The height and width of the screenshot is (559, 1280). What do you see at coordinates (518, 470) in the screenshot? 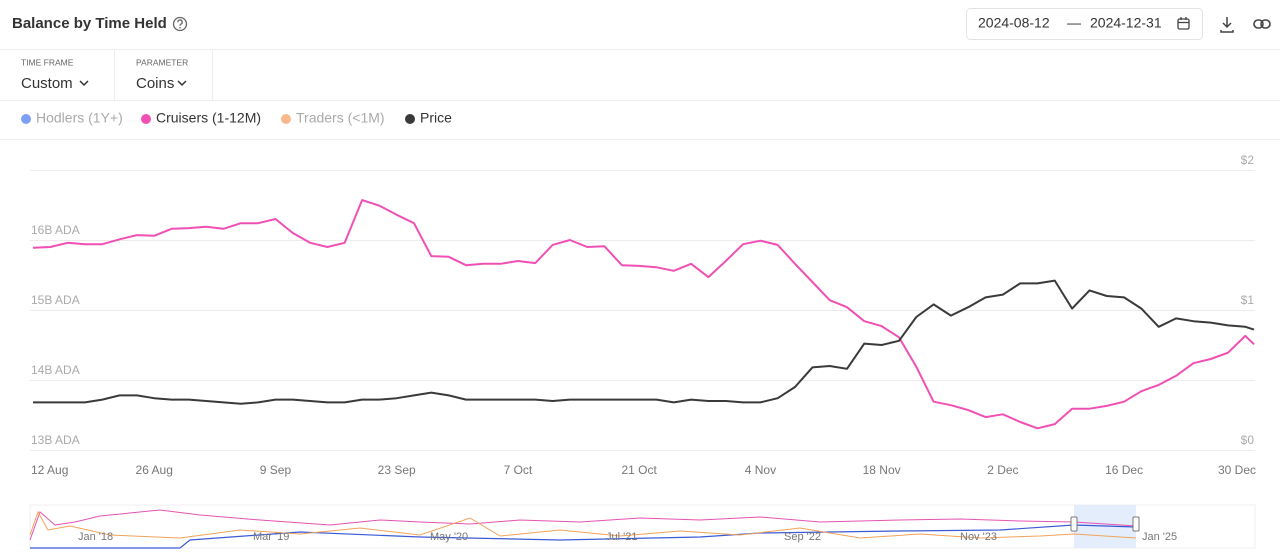
I see `x-tick-label: 7 Oct` at bounding box center [518, 470].